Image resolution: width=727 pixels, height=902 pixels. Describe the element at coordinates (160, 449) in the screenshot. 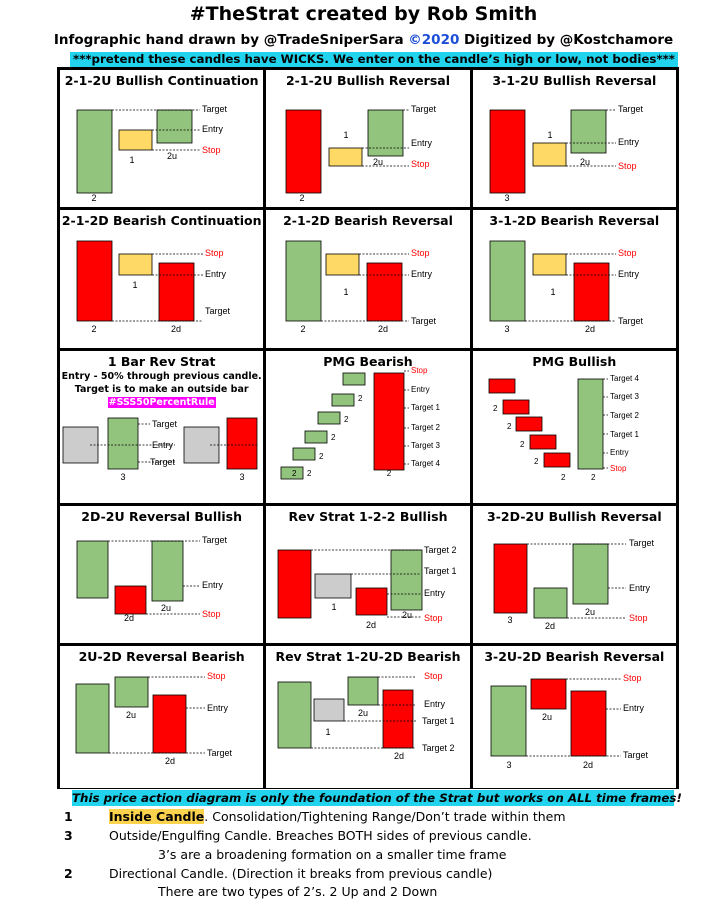

I see `diagram: Target Entry Target 3 3` at that location.